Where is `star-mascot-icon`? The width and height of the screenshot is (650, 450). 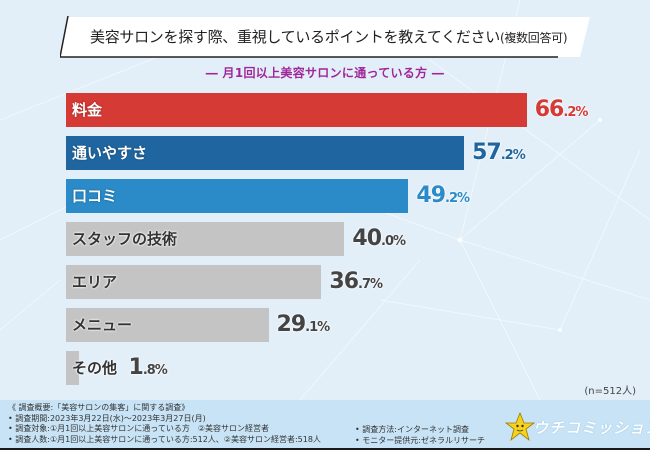
star-mascot-icon is located at coordinates (520, 427).